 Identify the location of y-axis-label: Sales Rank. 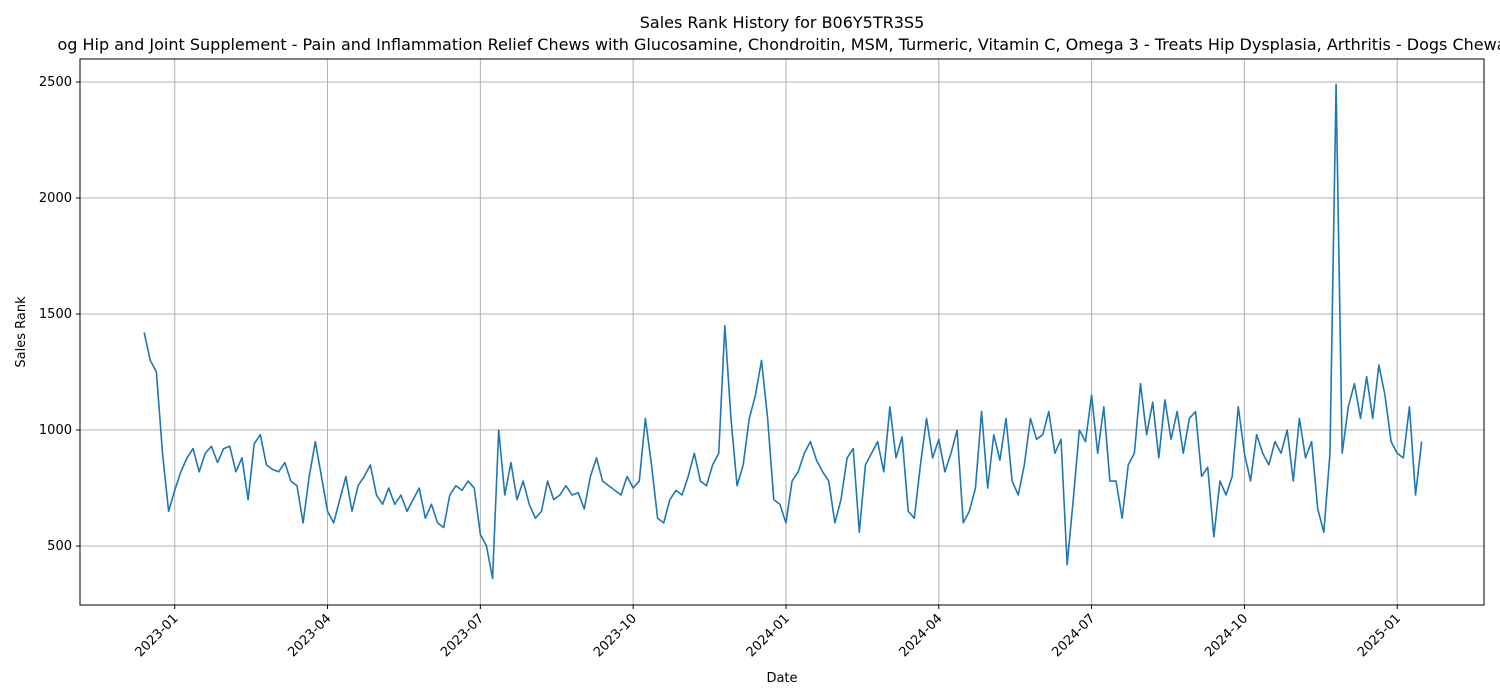
(21, 332).